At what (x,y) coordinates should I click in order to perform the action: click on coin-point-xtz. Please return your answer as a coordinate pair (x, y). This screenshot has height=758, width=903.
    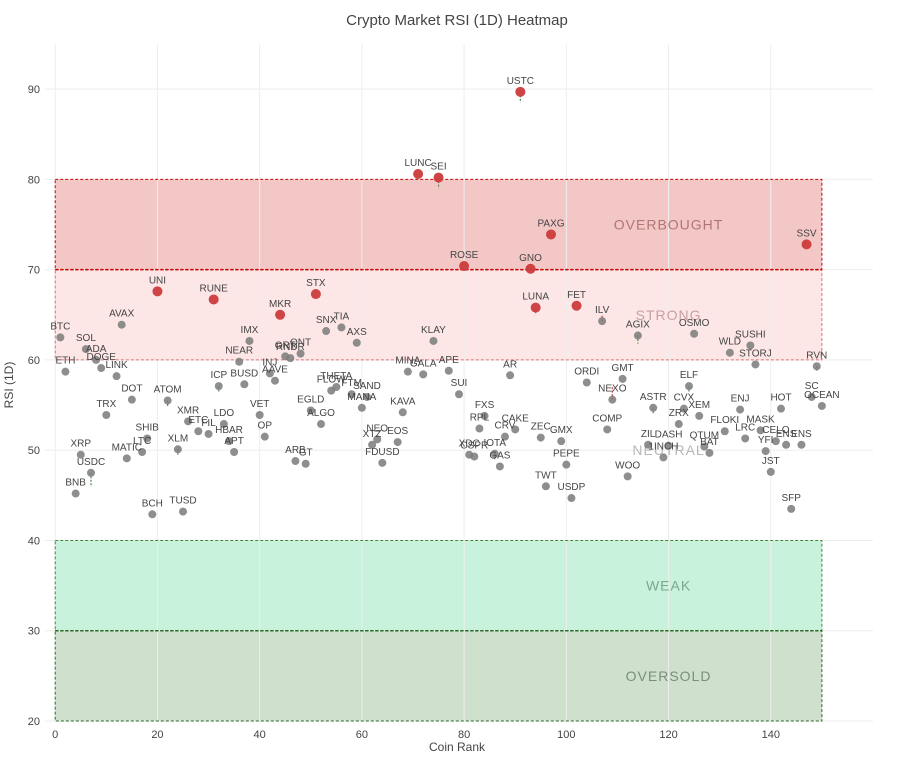
    Looking at the image, I should click on (372, 444).